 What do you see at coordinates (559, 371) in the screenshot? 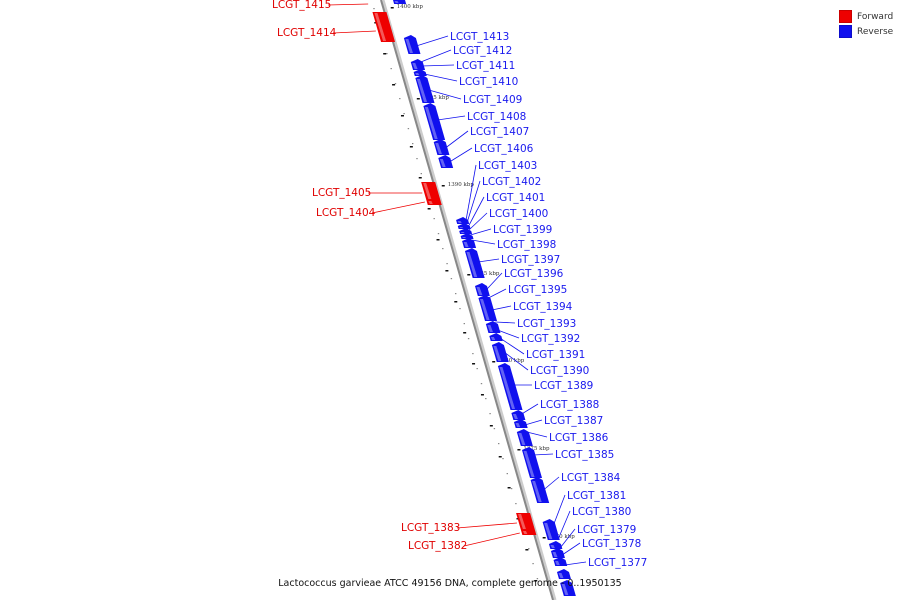
I see `reverse-gene-label: LCGT_1390` at bounding box center [559, 371].